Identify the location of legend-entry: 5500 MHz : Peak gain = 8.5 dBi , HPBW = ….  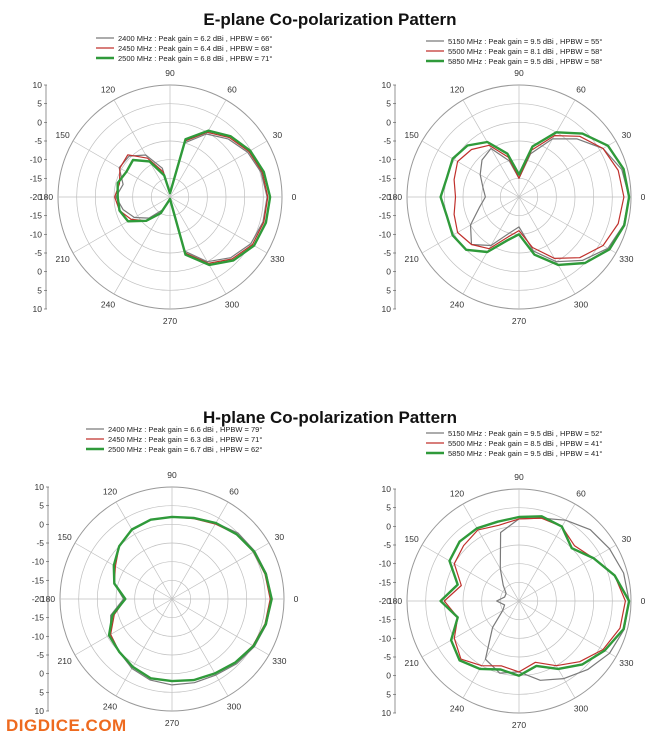
(525, 443).